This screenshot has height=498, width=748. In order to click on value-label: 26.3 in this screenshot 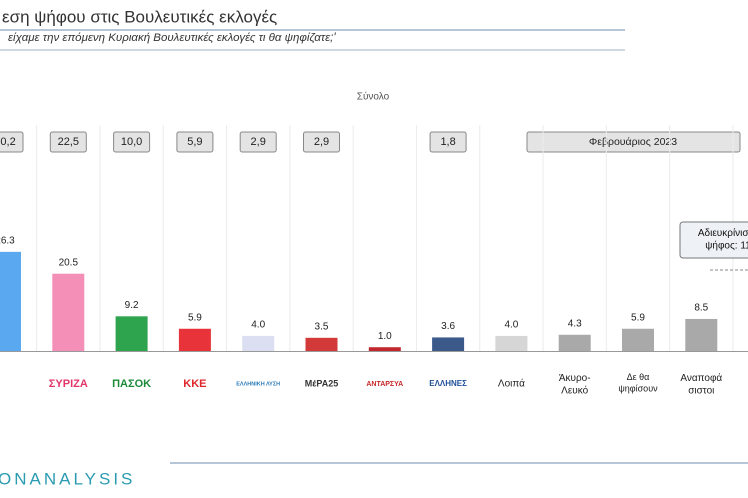, I will do `click(7, 240)`.